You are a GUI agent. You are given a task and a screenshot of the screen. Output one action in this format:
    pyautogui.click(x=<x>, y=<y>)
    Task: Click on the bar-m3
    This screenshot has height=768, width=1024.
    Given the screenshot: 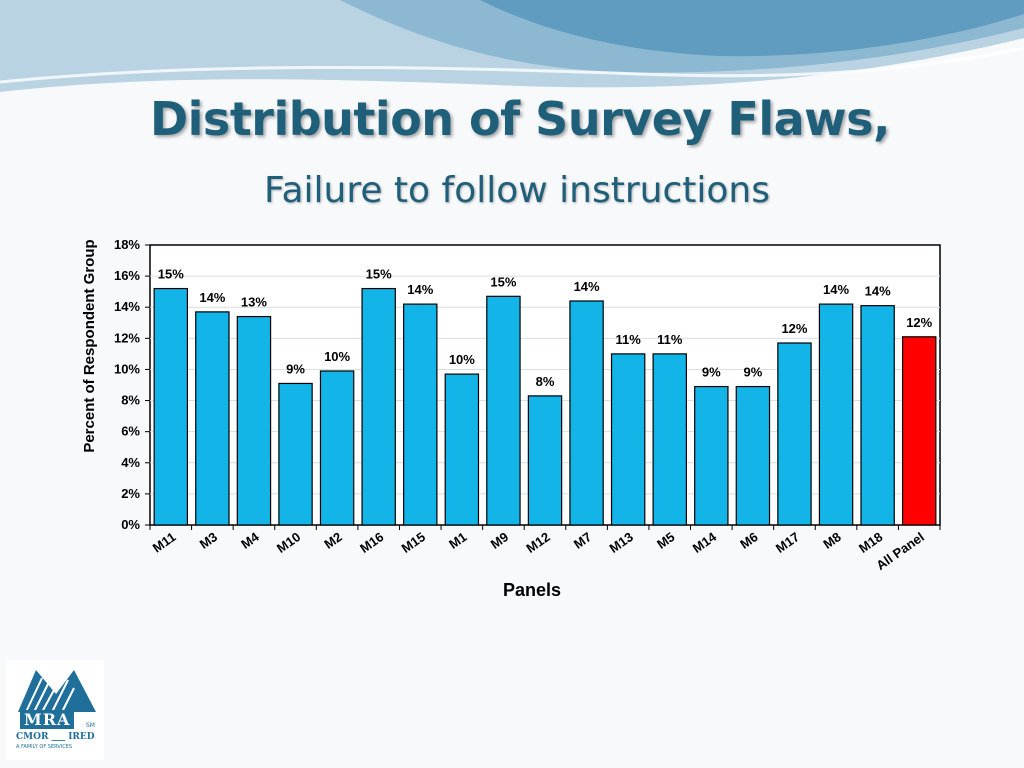 What is the action you would take?
    pyautogui.click(x=212, y=418)
    